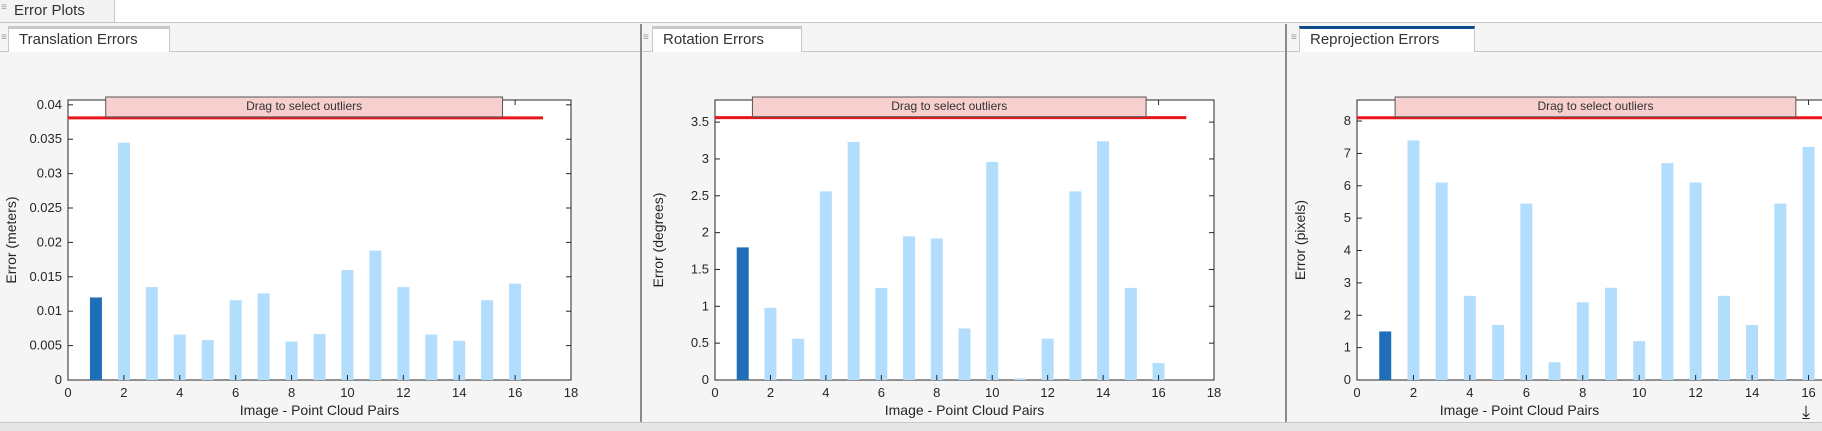 The image size is (1822, 431). I want to click on download-icon: ⤓, so click(1806, 412).